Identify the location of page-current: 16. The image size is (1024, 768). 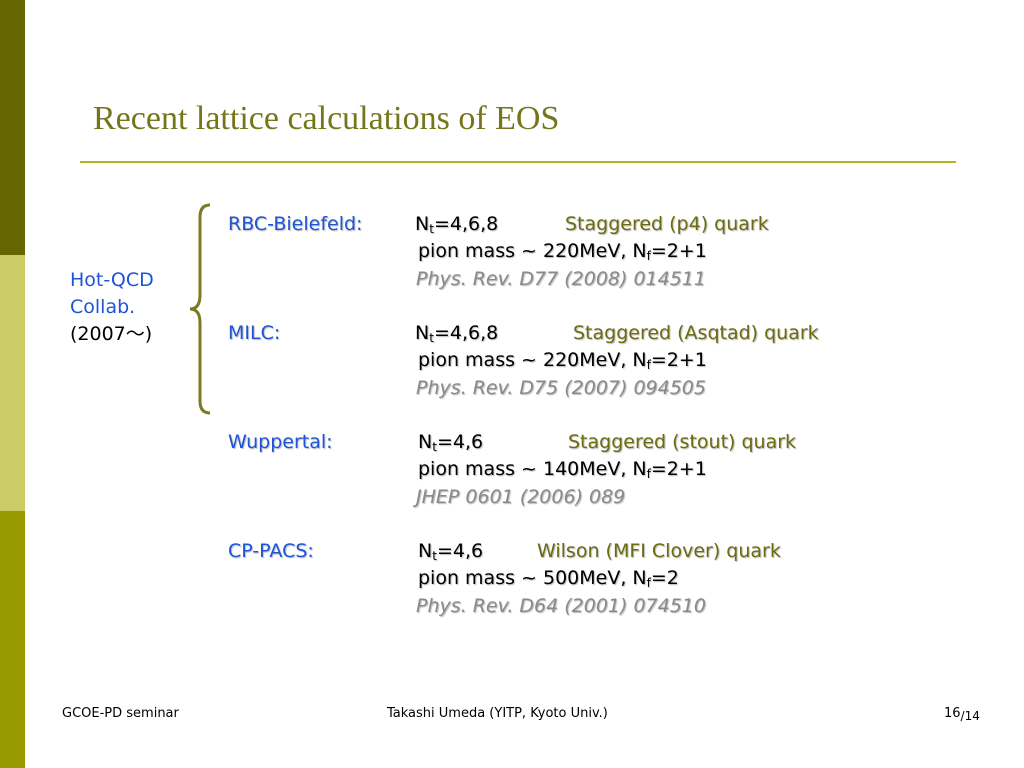
(952, 713).